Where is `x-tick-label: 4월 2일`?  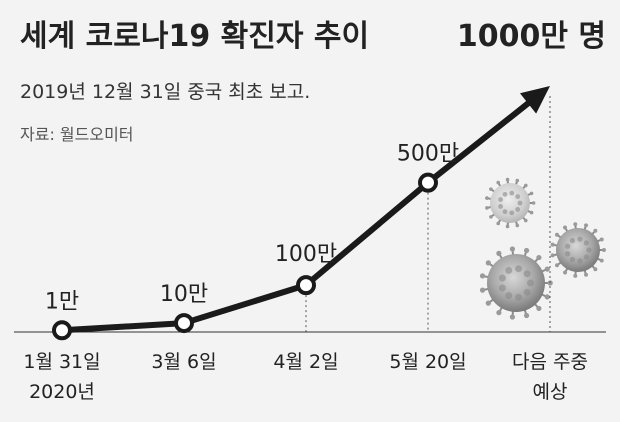
x-tick-label: 4월 2일 is located at coordinates (305, 362).